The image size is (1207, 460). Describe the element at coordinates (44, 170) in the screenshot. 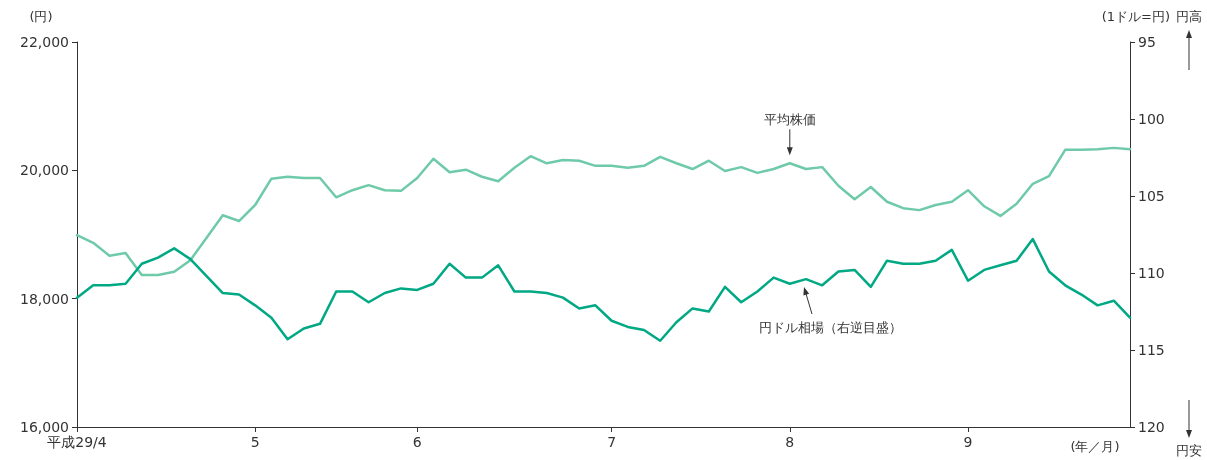

I see `y-tick-label: 20,000` at that location.